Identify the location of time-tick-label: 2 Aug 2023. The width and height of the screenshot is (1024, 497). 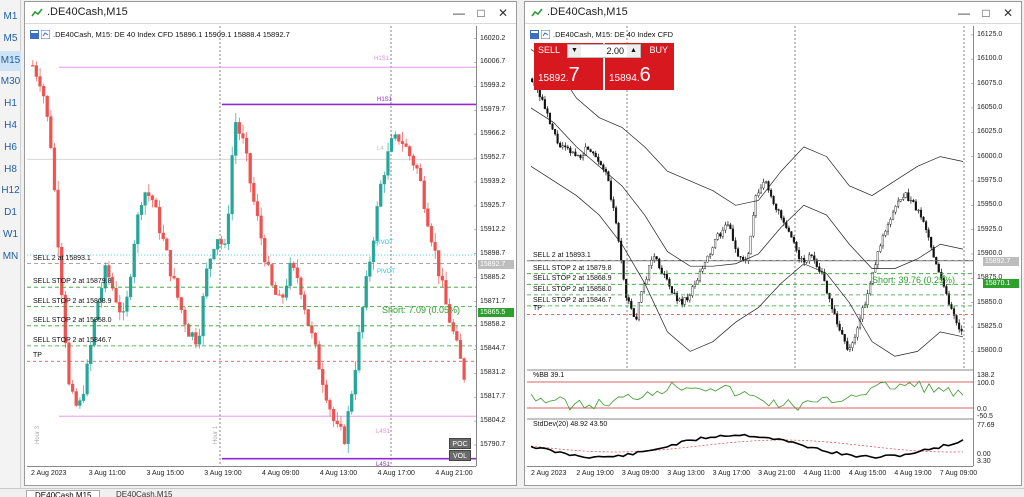
(549, 473).